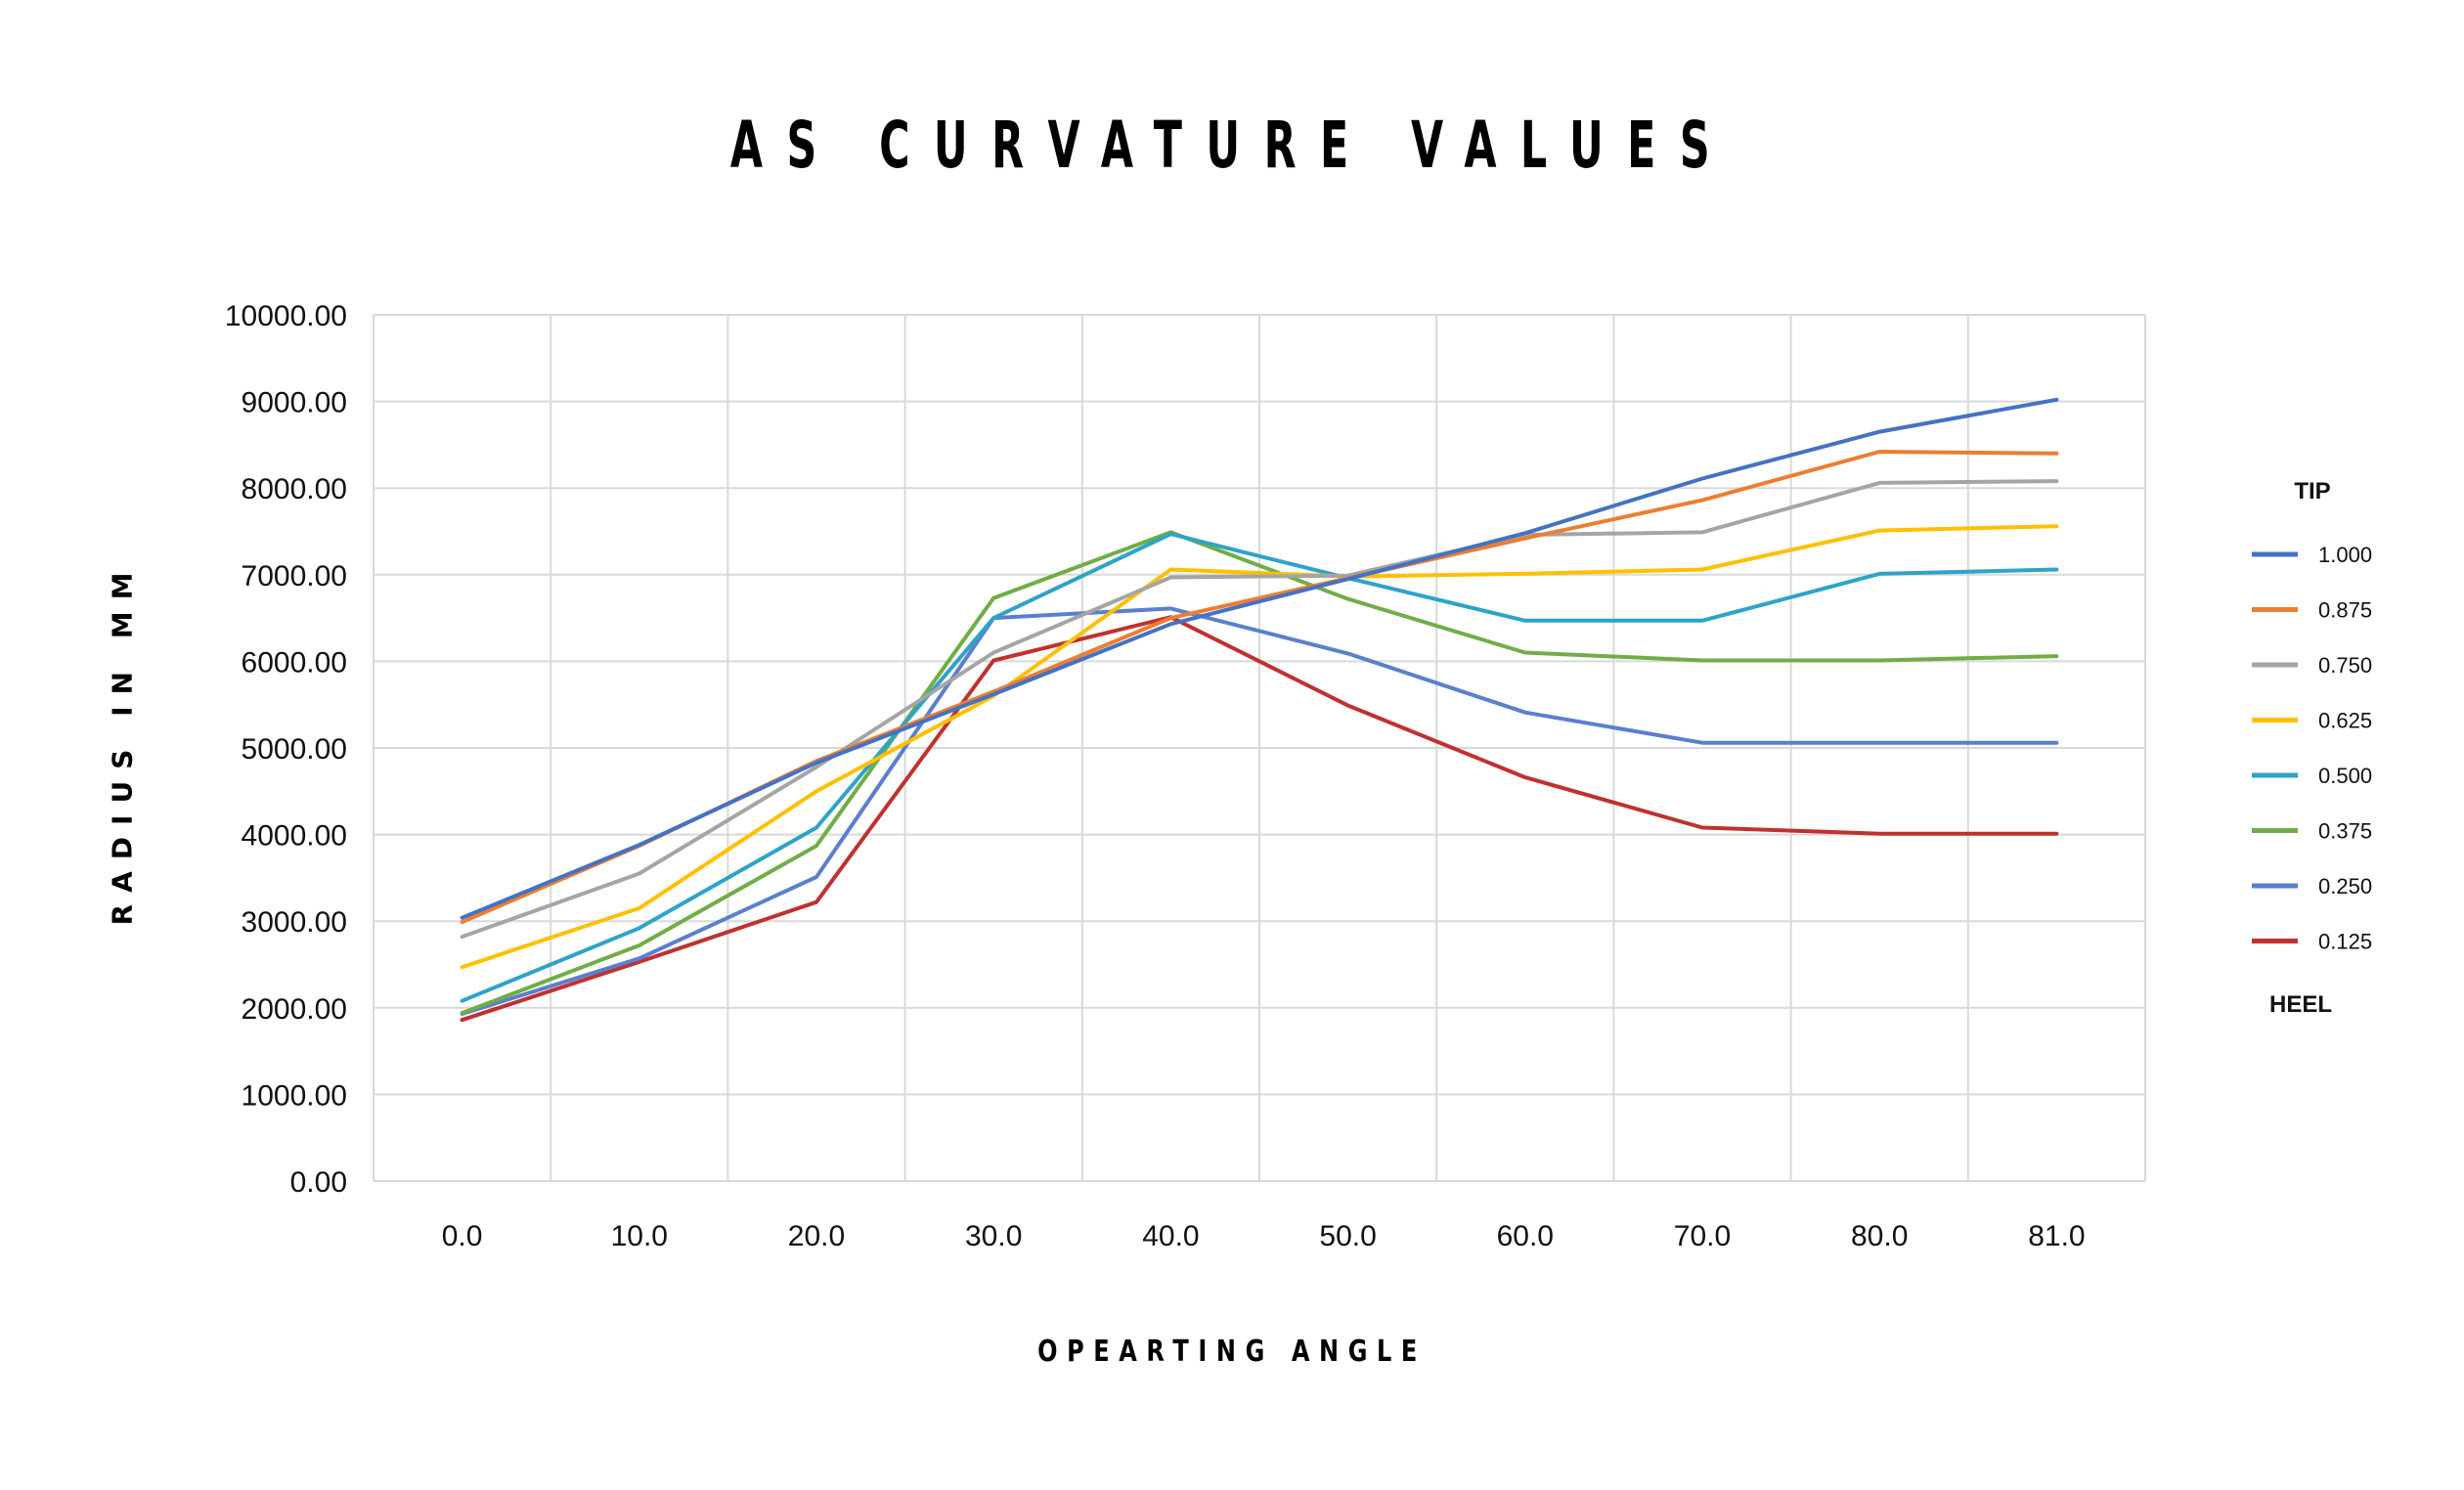 This screenshot has height=1490, width=2464. What do you see at coordinates (1264, 1236) in the screenshot?
I see `x-axis-ticks: 0.0 10.0 20.0 30.0 40.0 50.0 60.0 70.0 80.0 81.0` at bounding box center [1264, 1236].